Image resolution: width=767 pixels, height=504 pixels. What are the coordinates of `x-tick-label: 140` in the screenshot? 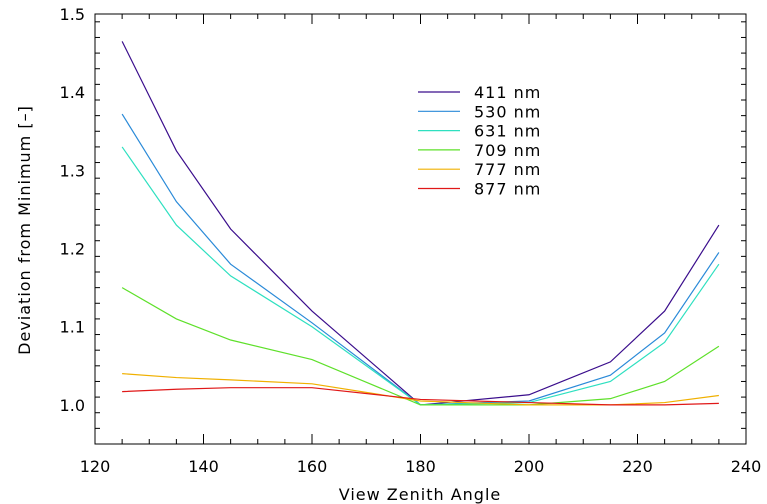 It's located at (203, 466).